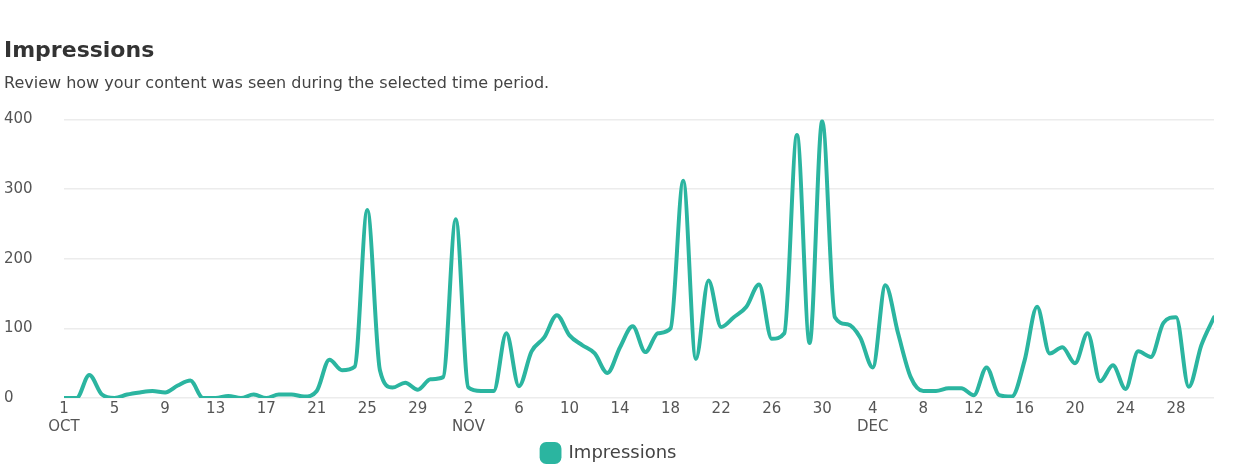 The height and width of the screenshot is (476, 1239). I want to click on y-tick-label: 200, so click(18, 257).